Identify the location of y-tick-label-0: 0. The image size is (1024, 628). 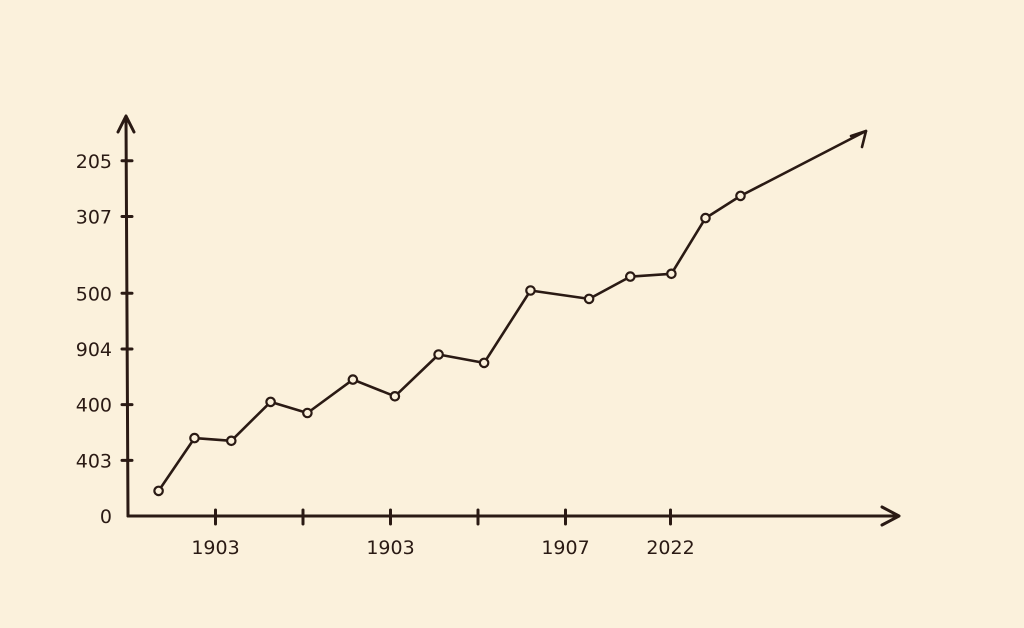
(106, 517).